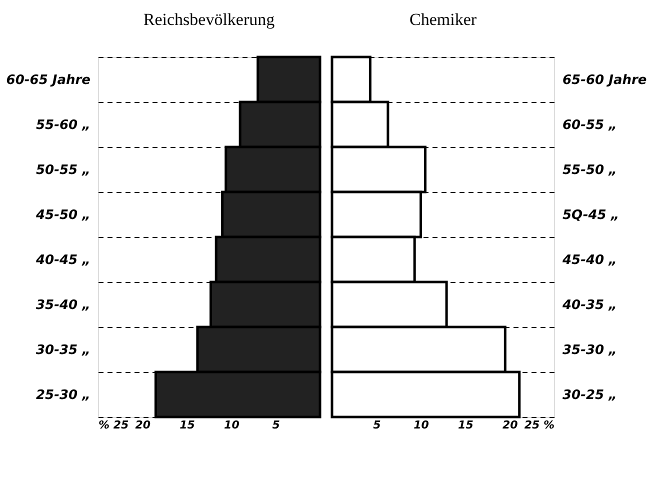  I want to click on y-tick-label: 30-25 „, so click(589, 395).